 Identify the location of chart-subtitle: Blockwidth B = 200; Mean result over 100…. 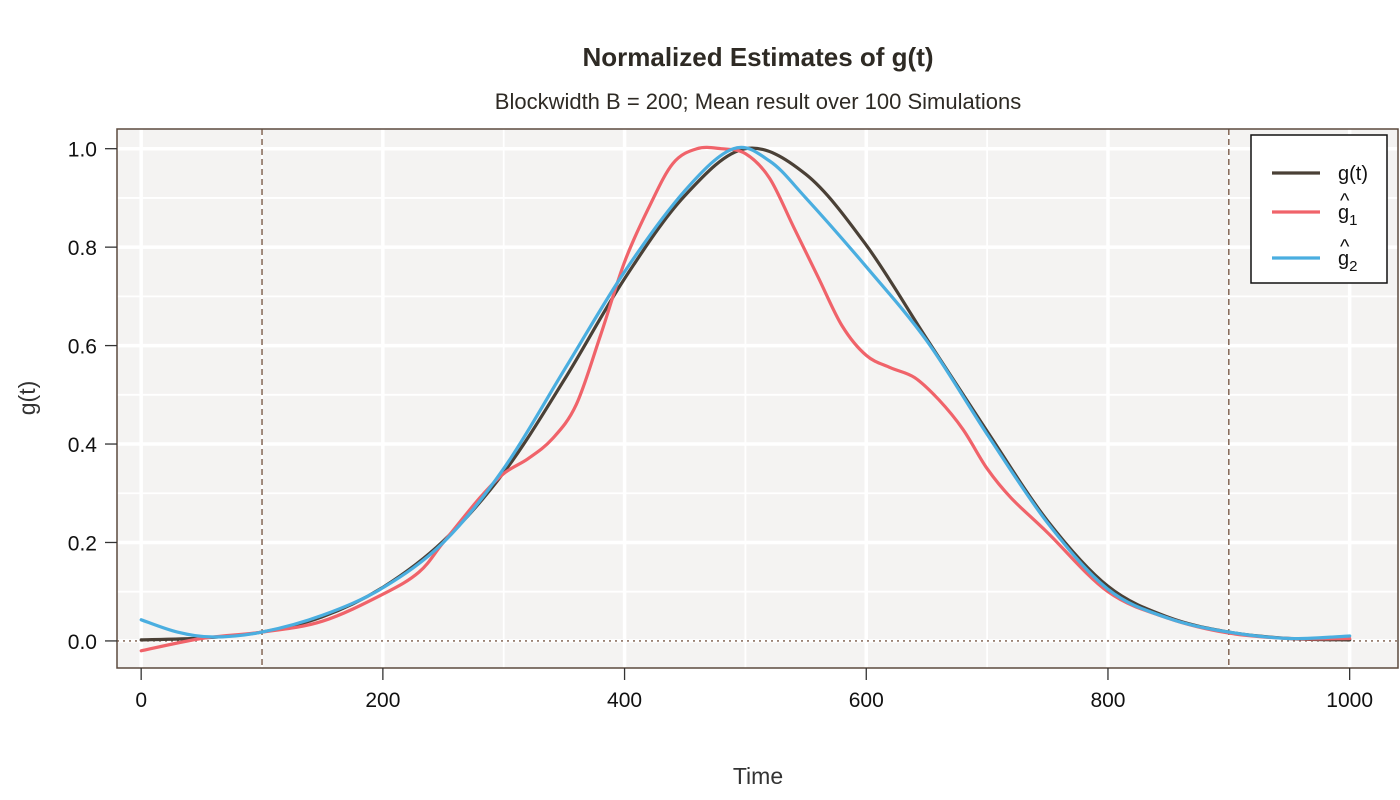
(758, 101).